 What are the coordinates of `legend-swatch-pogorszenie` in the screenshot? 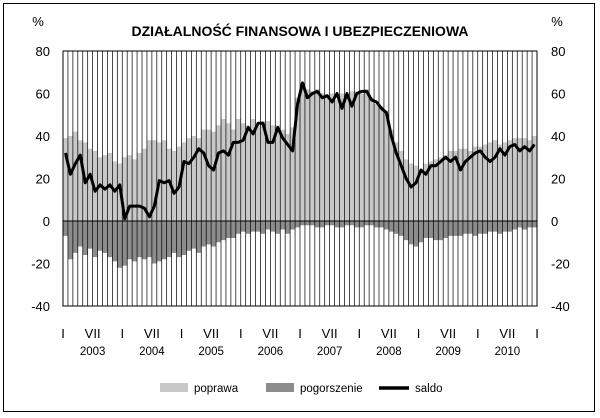 It's located at (280, 387).